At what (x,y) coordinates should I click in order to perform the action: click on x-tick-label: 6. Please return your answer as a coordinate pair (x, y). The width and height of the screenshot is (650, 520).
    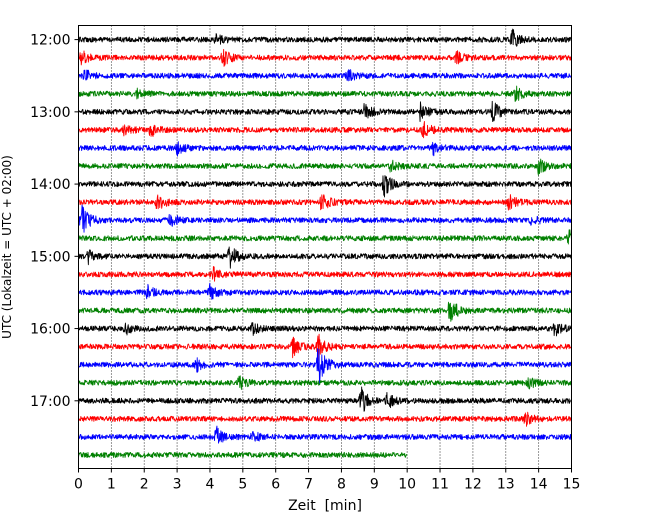
    Looking at the image, I should click on (275, 485).